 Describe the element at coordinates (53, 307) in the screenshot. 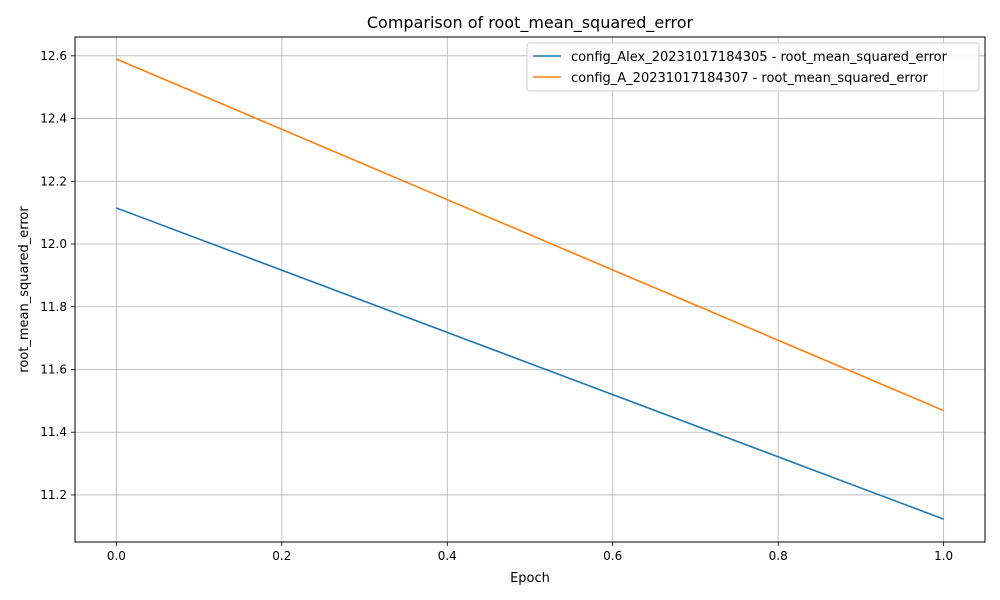

I see `y-tick-label: 11.8` at that location.